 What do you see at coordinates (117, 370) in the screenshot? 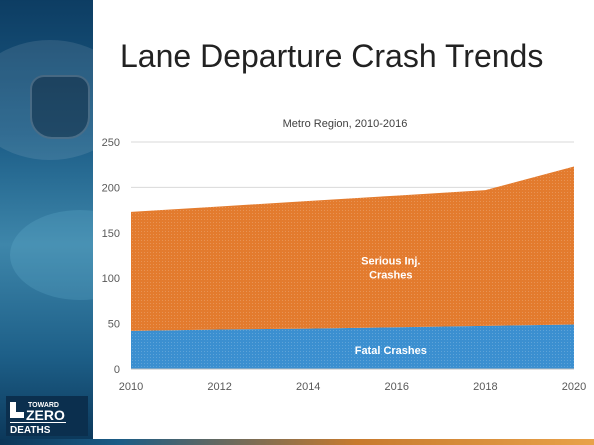
I see `y-tick-label: 0` at bounding box center [117, 370].